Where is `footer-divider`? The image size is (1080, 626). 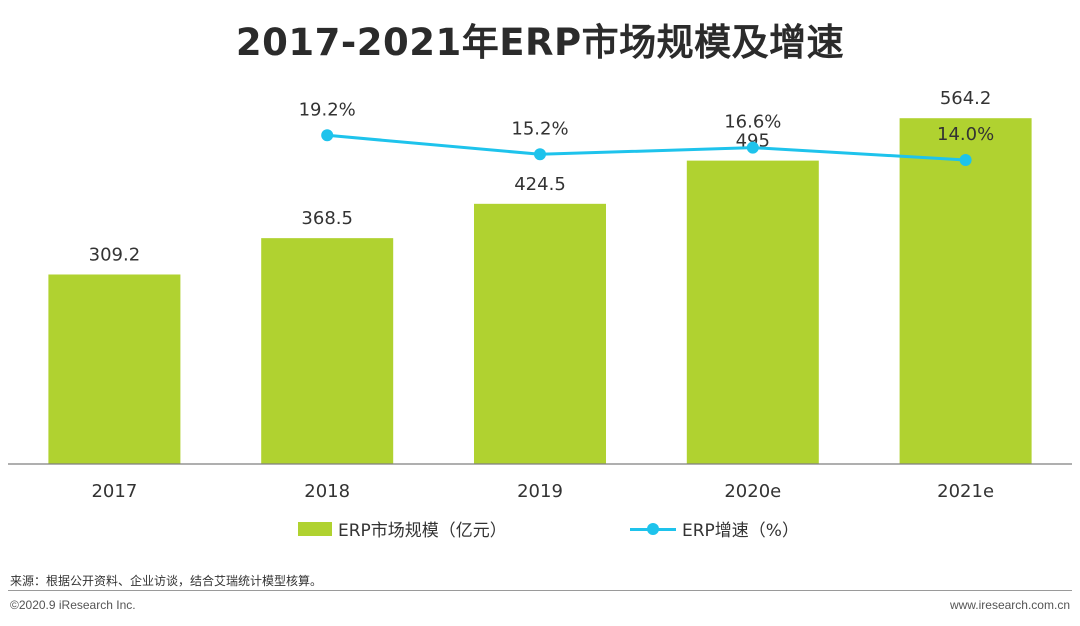 footer-divider is located at coordinates (540, 590).